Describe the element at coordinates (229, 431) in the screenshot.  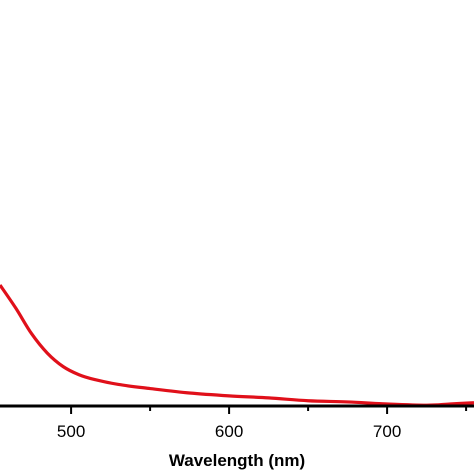
I see `x-tick-label: 600` at that location.